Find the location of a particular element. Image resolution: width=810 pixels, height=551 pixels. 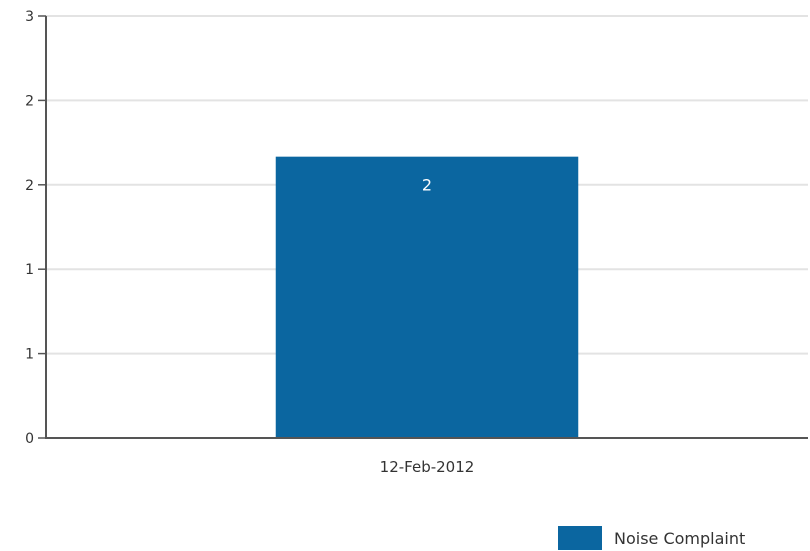

x-axis-ticks: 12-Feb-2012 is located at coordinates (427, 467).